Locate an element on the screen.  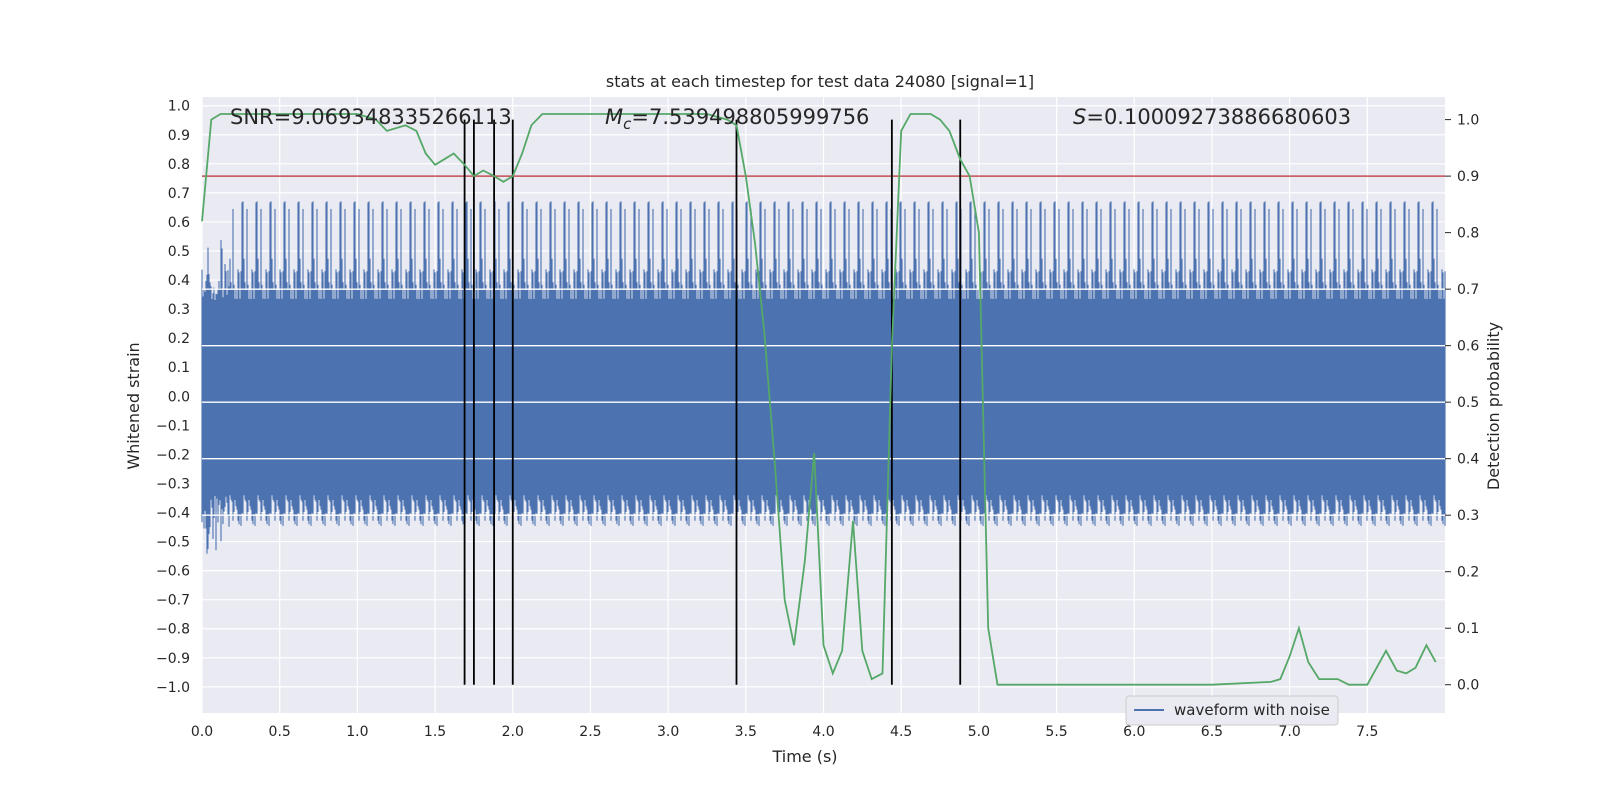
y-tick-label: 0.0 is located at coordinates (179, 397).